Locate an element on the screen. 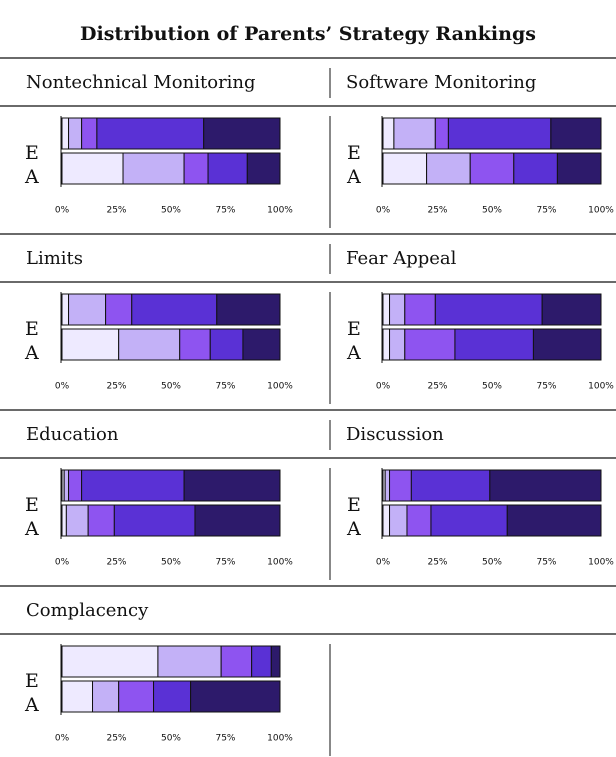 The height and width of the screenshot is (757, 616). chart-title: Discussion is located at coordinates (395, 434).